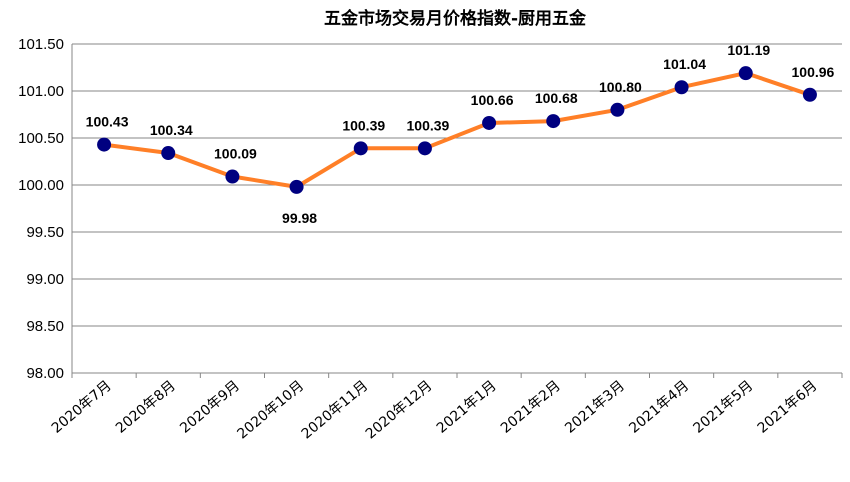 This screenshot has height=482, width=850. Describe the element at coordinates (171, 130) in the screenshot. I see `data-label: 100.34` at that location.